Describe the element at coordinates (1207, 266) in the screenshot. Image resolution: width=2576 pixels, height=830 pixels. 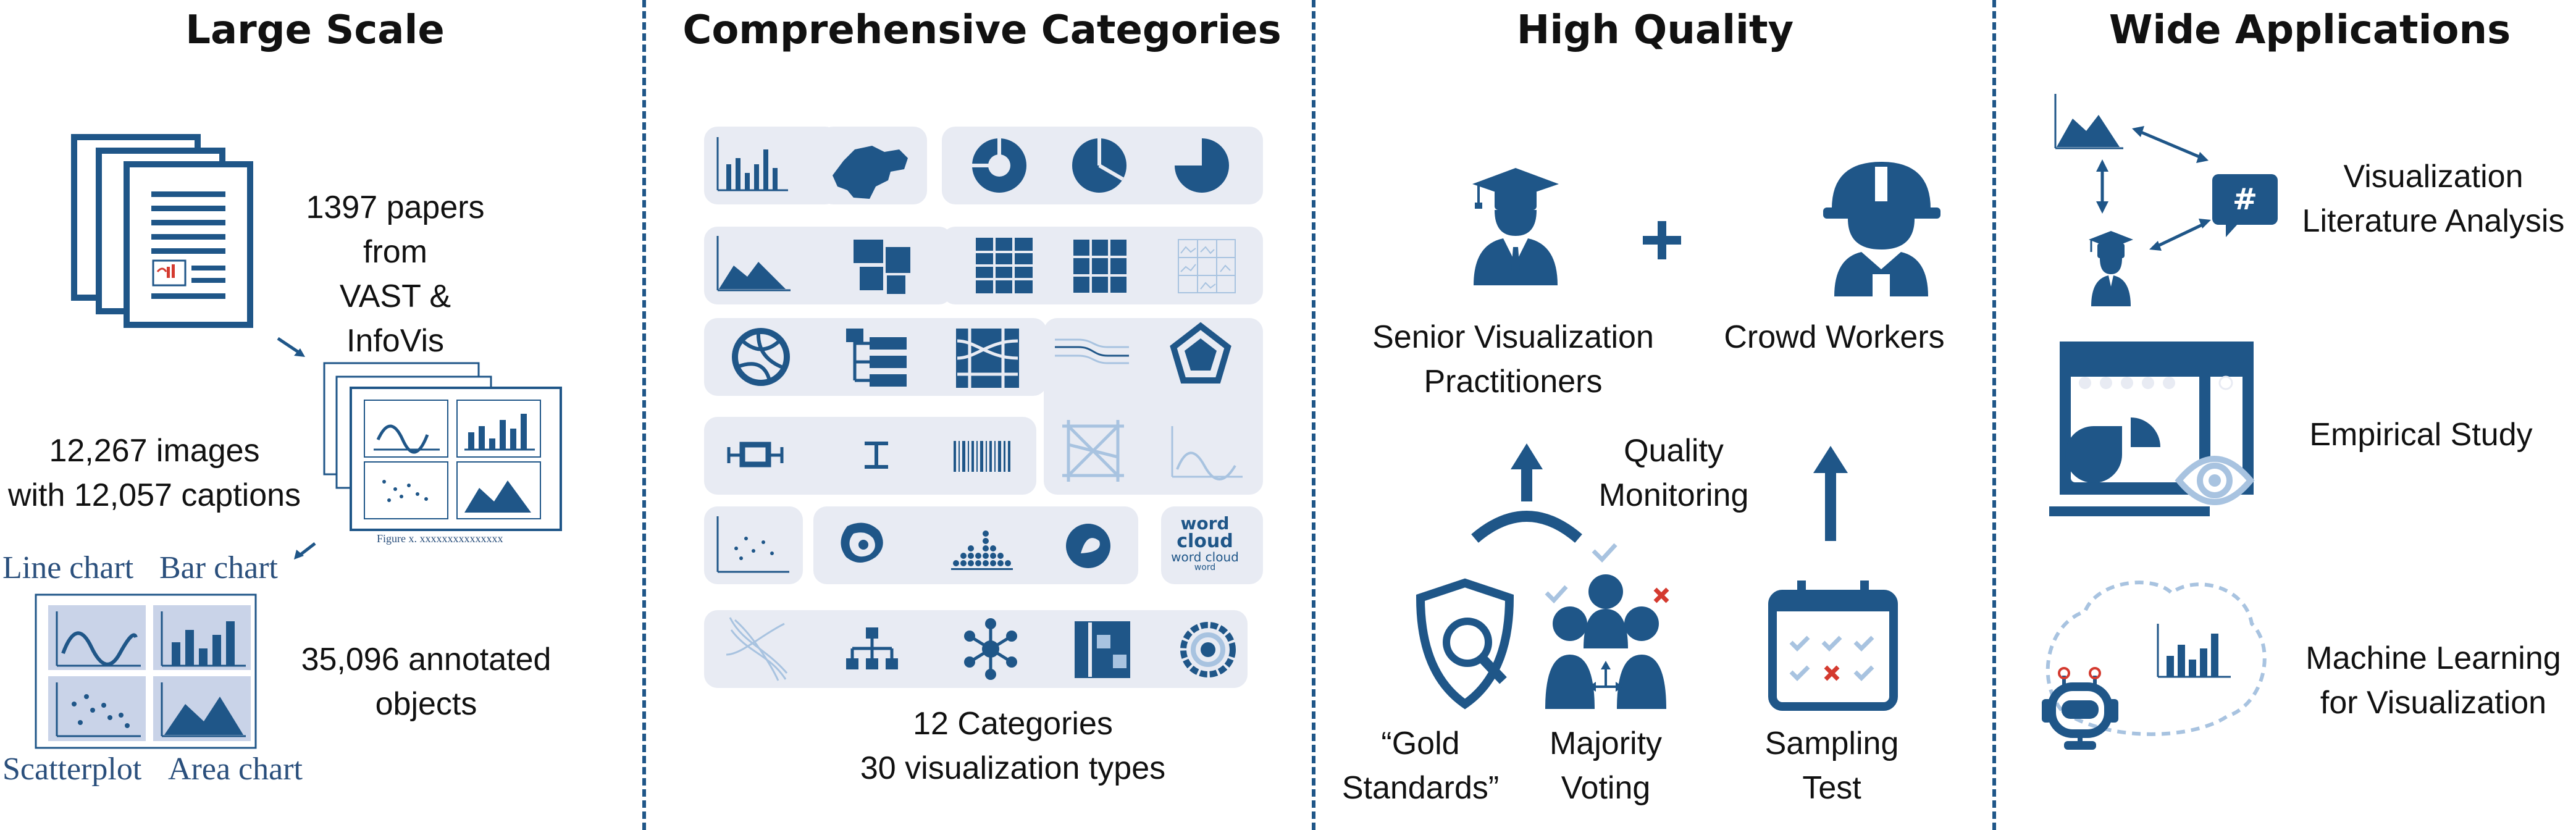
I see `small-multiples-icon` at that location.